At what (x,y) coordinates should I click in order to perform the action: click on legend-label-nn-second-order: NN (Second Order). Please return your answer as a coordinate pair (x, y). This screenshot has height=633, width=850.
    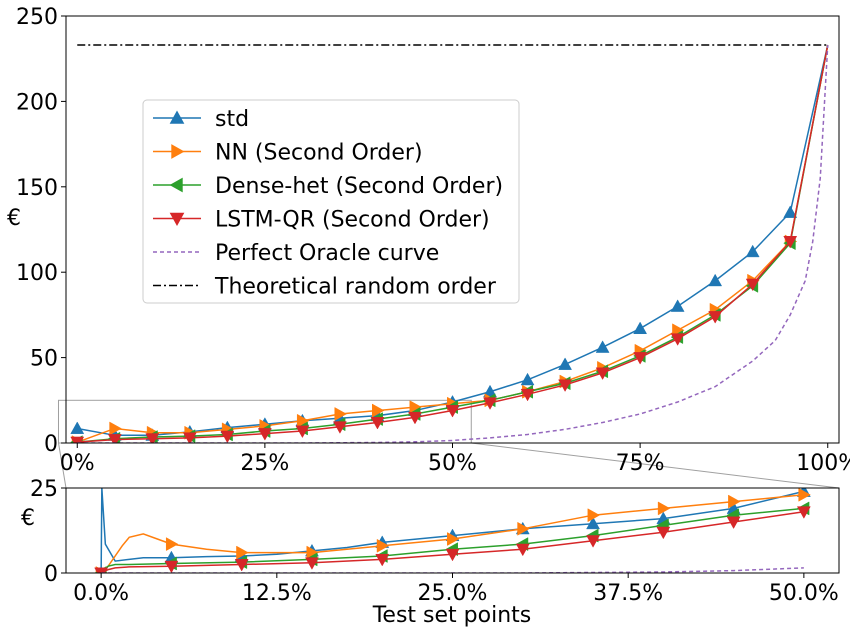
    Looking at the image, I should click on (319, 153).